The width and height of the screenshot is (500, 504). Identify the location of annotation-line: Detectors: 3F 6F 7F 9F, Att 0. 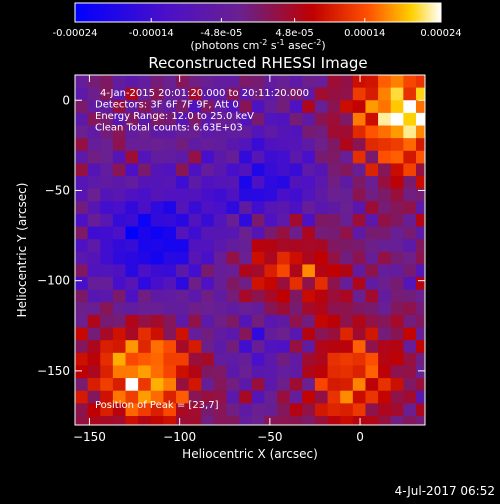
(167, 105).